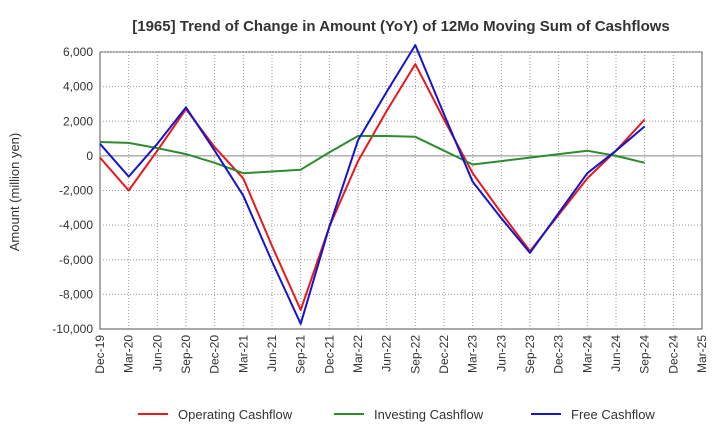 Image resolution: width=720 pixels, height=440 pixels. What do you see at coordinates (372, 155) in the screenshot?
I see `series-line-investing-cashflow` at bounding box center [372, 155].